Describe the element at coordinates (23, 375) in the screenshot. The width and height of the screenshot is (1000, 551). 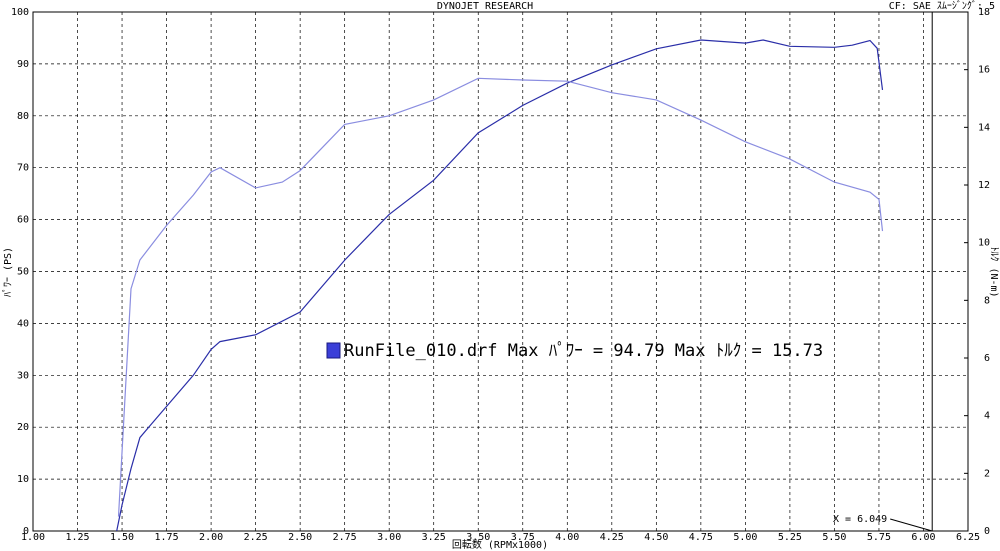
I see `y-tick-label: 30` at that location.